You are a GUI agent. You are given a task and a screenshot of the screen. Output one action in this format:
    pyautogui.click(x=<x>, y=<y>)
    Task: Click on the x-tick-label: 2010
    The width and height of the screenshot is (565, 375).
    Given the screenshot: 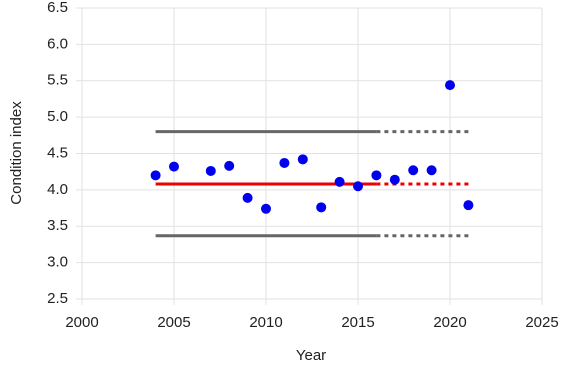 What is the action you would take?
    pyautogui.click(x=265, y=322)
    